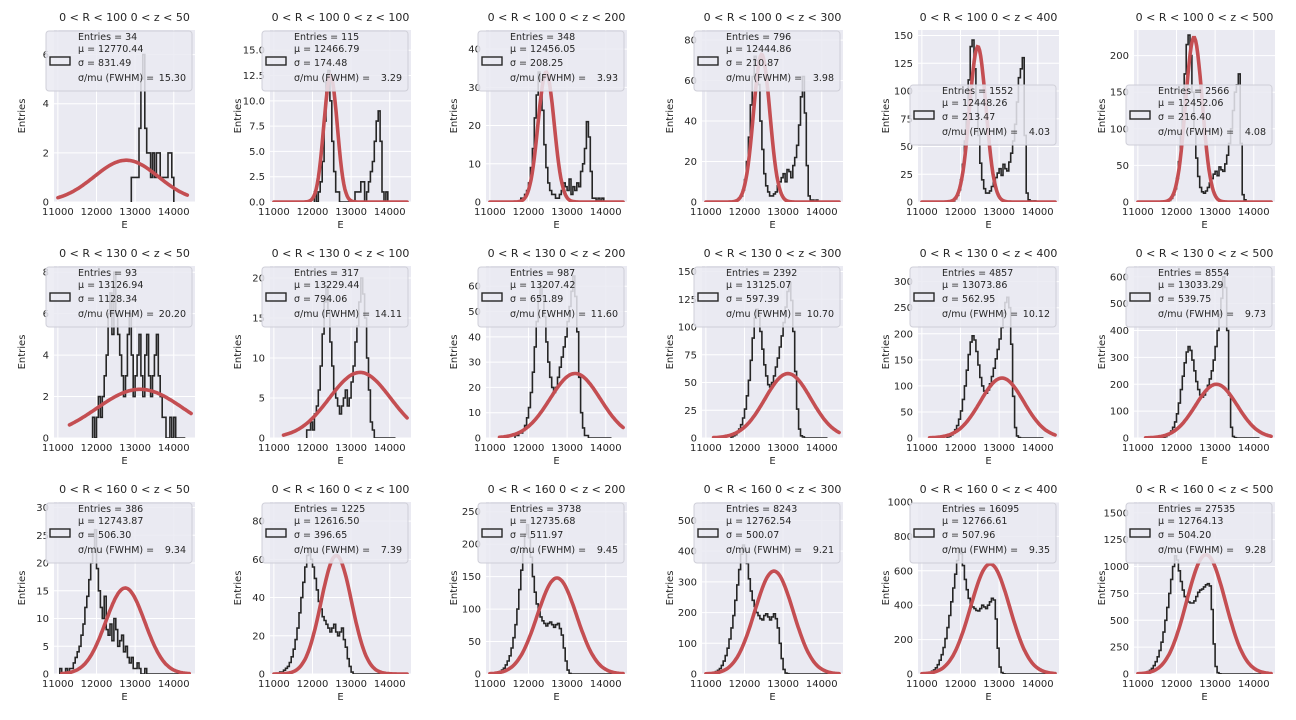  What do you see at coordinates (968, 299) in the screenshot?
I see `legend-sigma: σ = 562.95` at bounding box center [968, 299].